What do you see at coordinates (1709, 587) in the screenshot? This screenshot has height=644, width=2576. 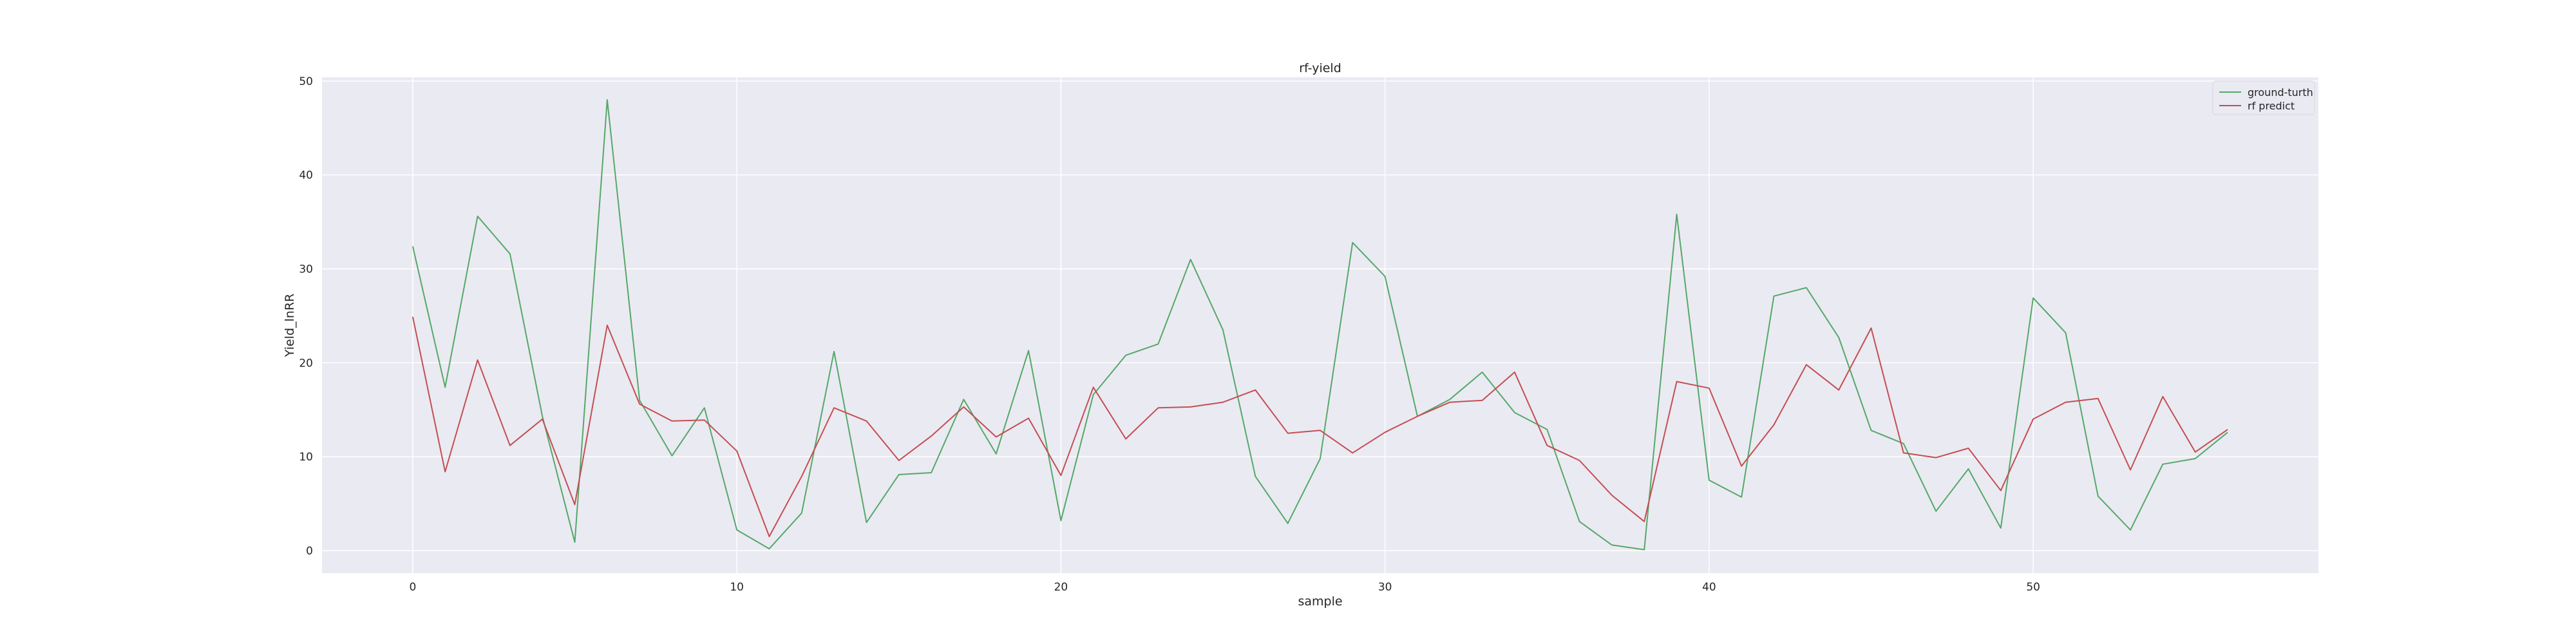 I see `x-tick-label: 40` at bounding box center [1709, 587].